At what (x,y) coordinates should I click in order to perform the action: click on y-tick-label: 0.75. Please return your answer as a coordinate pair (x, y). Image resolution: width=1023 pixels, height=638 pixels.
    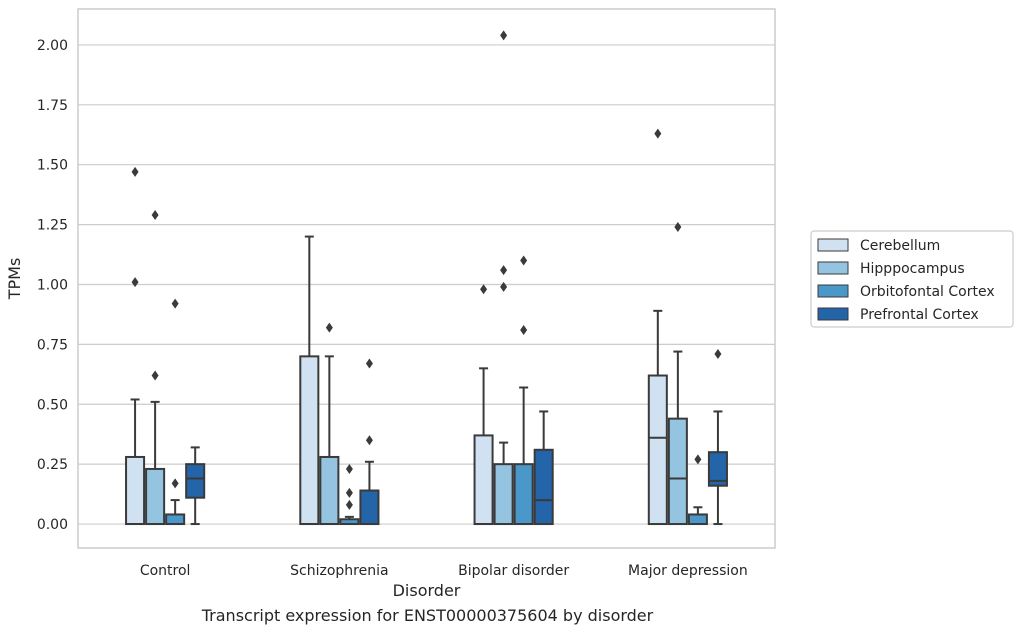
    Looking at the image, I should click on (52, 345).